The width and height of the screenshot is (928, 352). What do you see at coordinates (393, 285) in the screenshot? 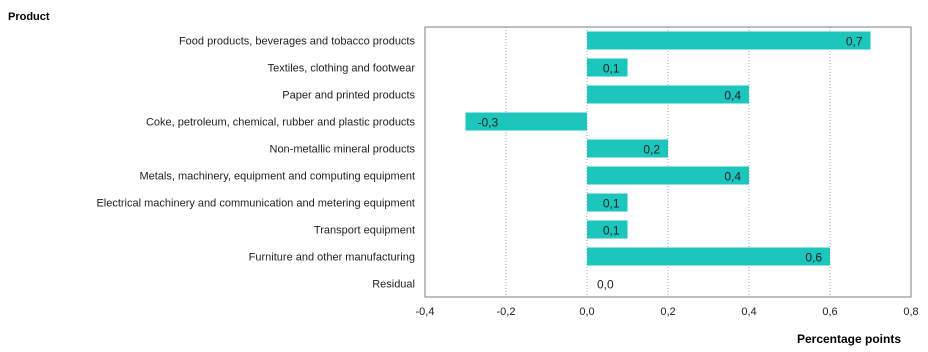
I see `category-label: Residual` at bounding box center [393, 285].